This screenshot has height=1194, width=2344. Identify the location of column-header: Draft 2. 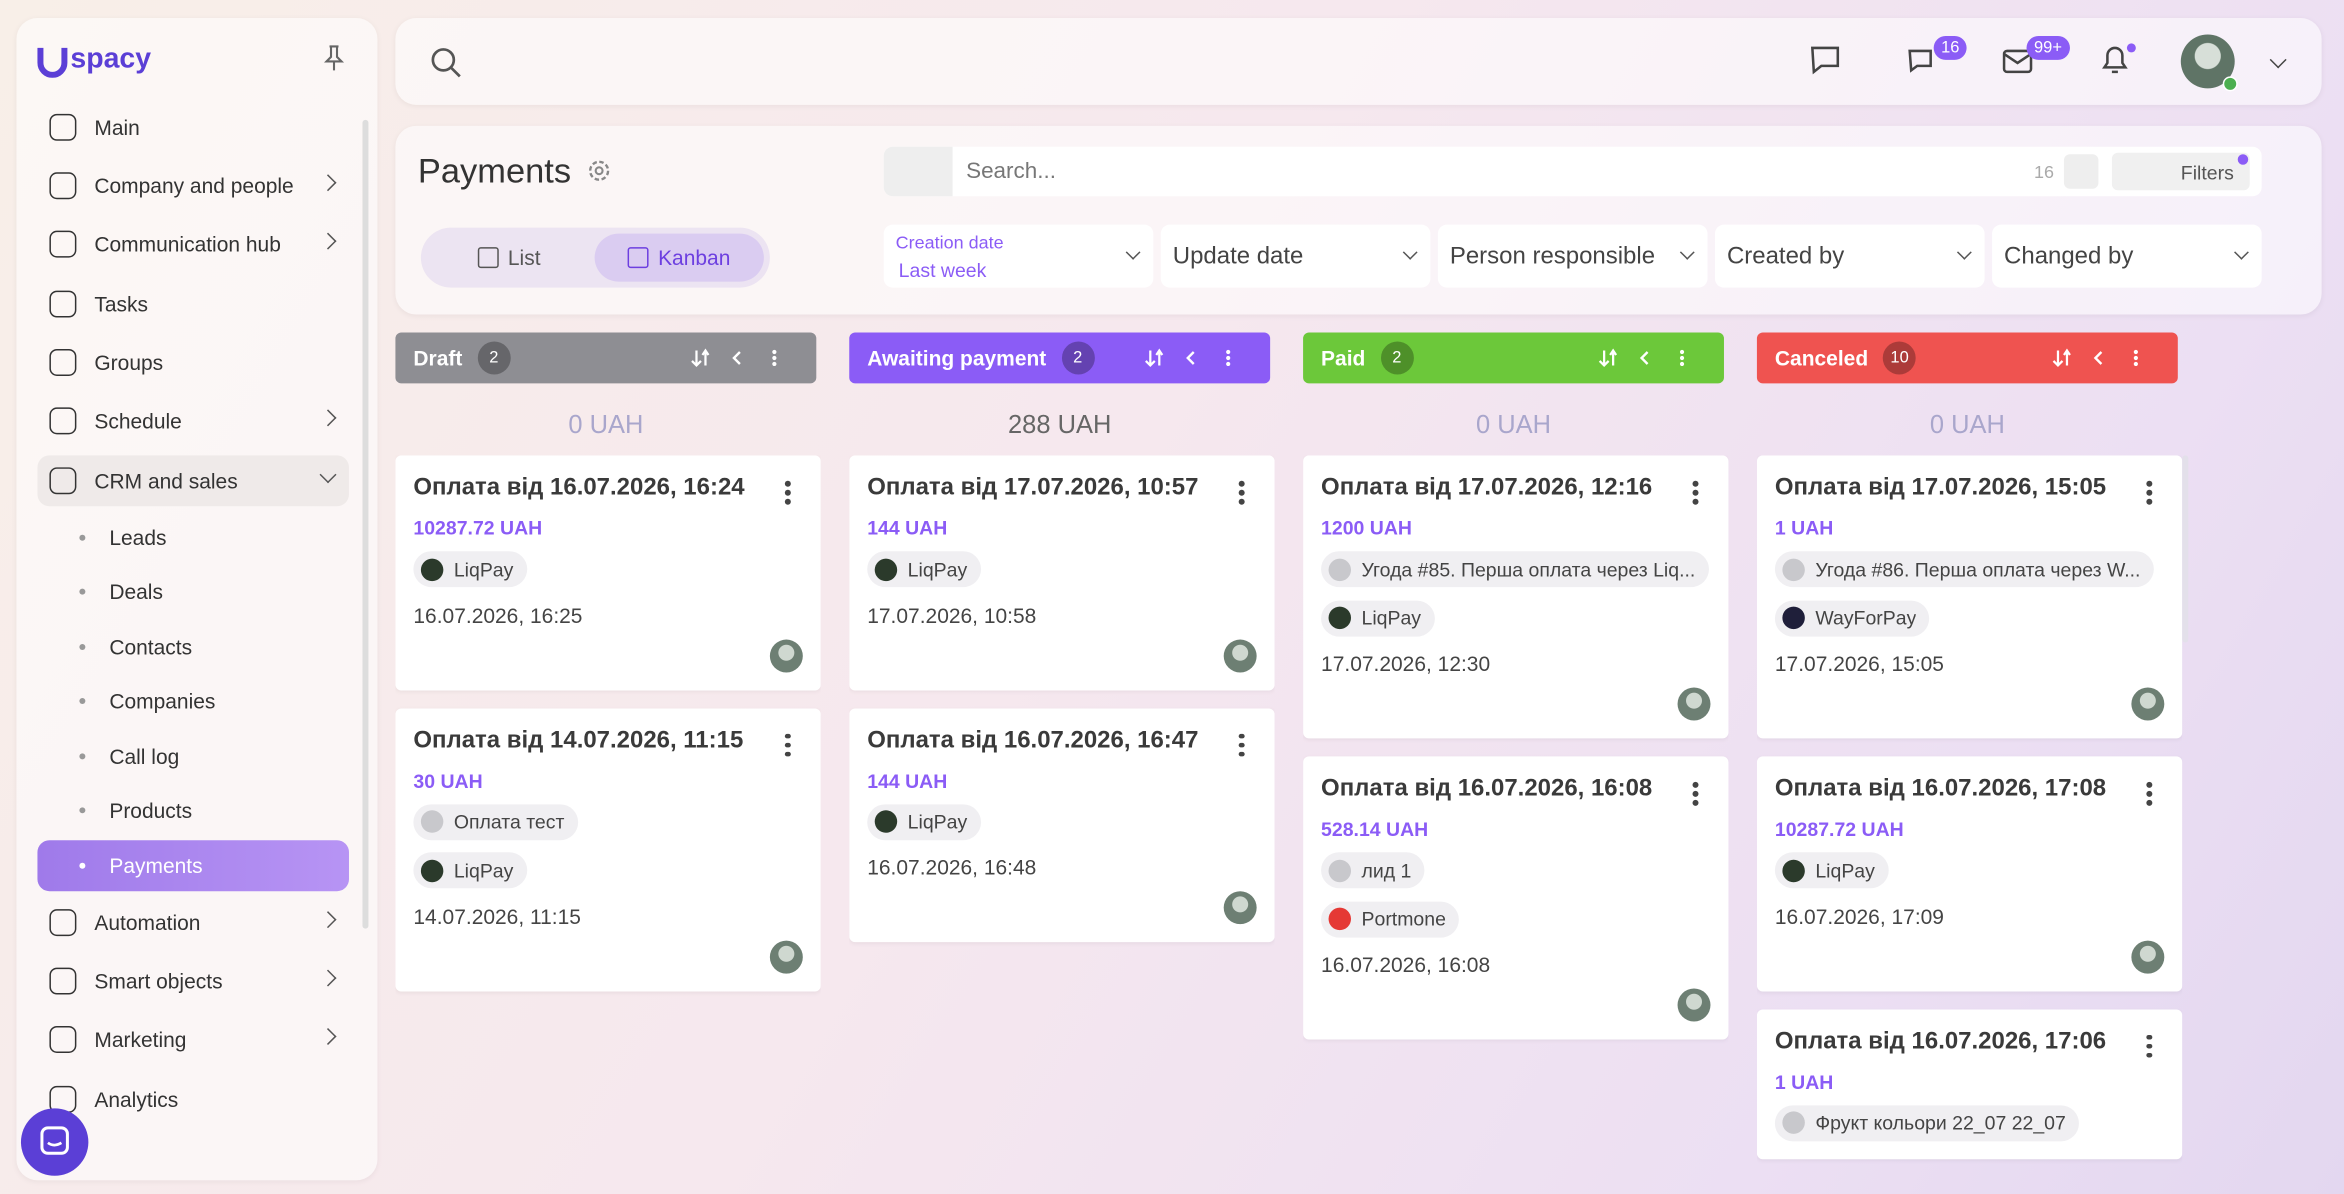
(606, 358).